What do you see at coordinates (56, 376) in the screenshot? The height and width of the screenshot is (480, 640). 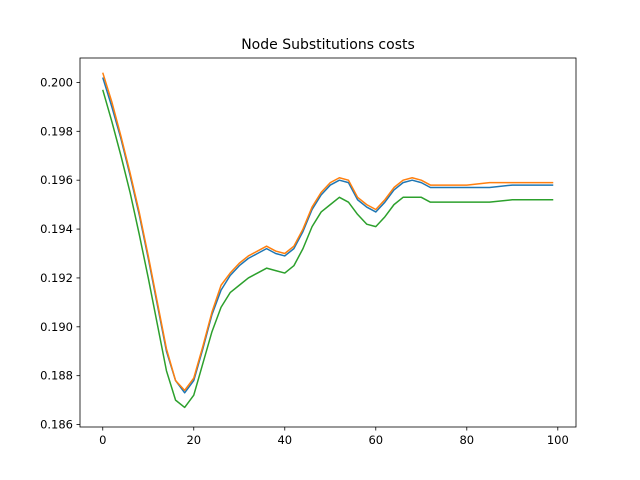 I see `y-tick-label: 0.188` at bounding box center [56, 376].